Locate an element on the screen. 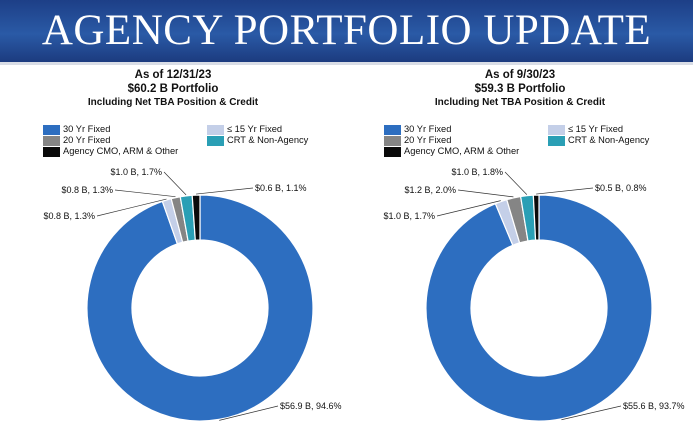  data-label-crt: $1.0 B, 1.7% is located at coordinates (136, 172).